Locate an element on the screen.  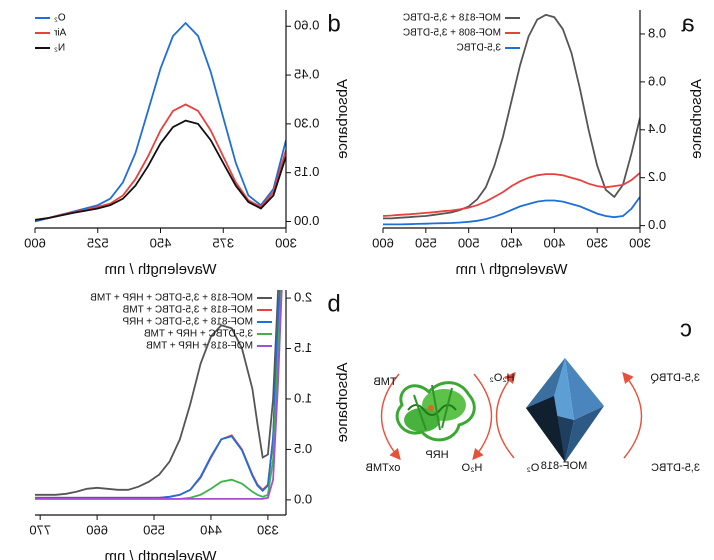
arrows is located at coordinates (511, 416).